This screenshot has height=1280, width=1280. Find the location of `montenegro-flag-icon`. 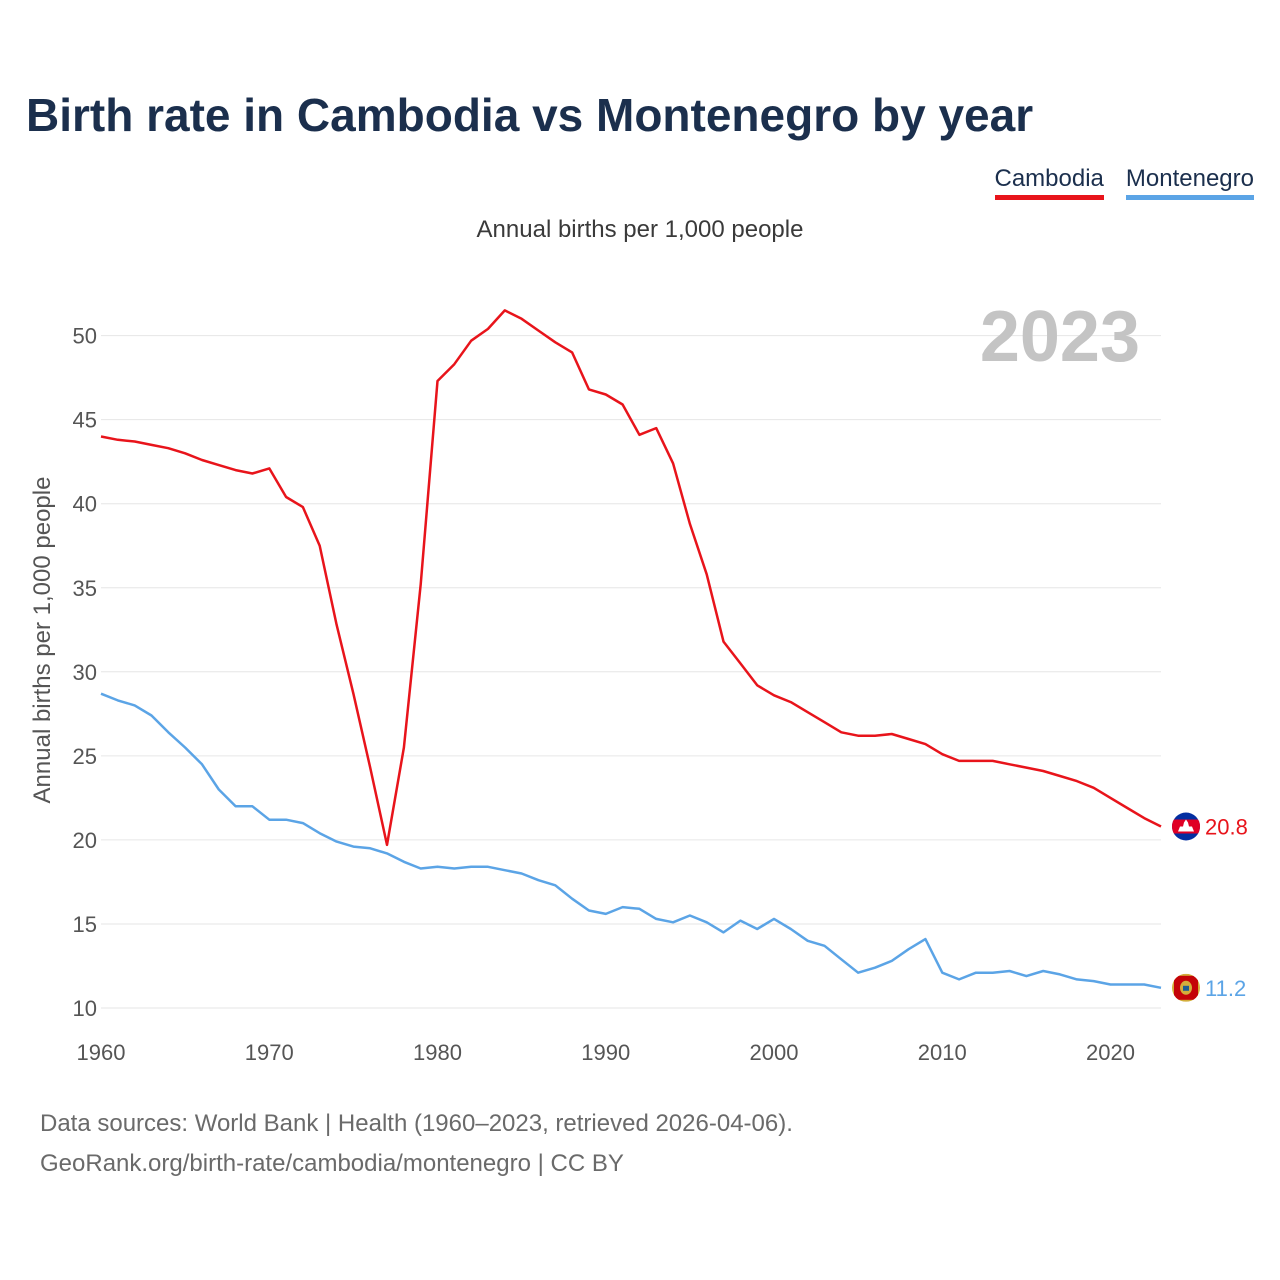

montenegro-flag-icon is located at coordinates (1186, 987).